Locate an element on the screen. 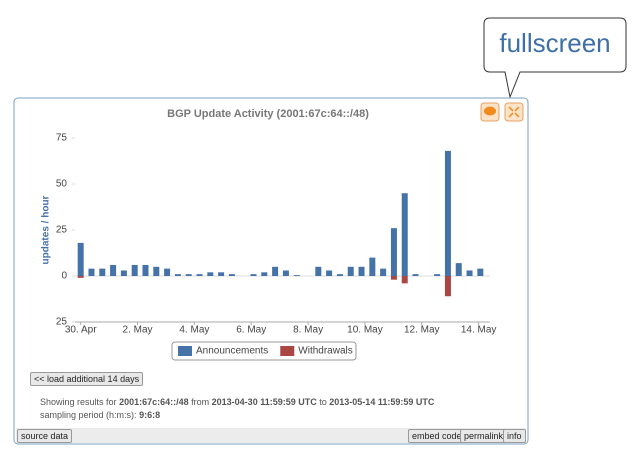  text: from is located at coordinates (200, 402).